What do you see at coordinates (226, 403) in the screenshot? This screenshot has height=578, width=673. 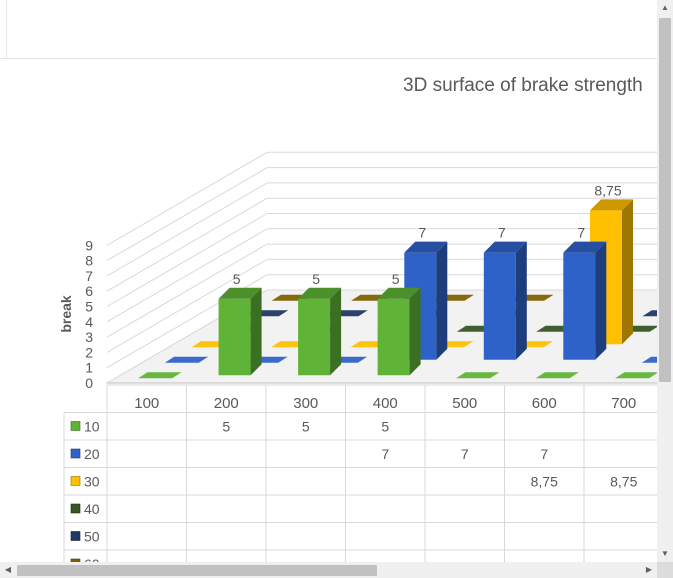 I see `category-label: 200` at bounding box center [226, 403].